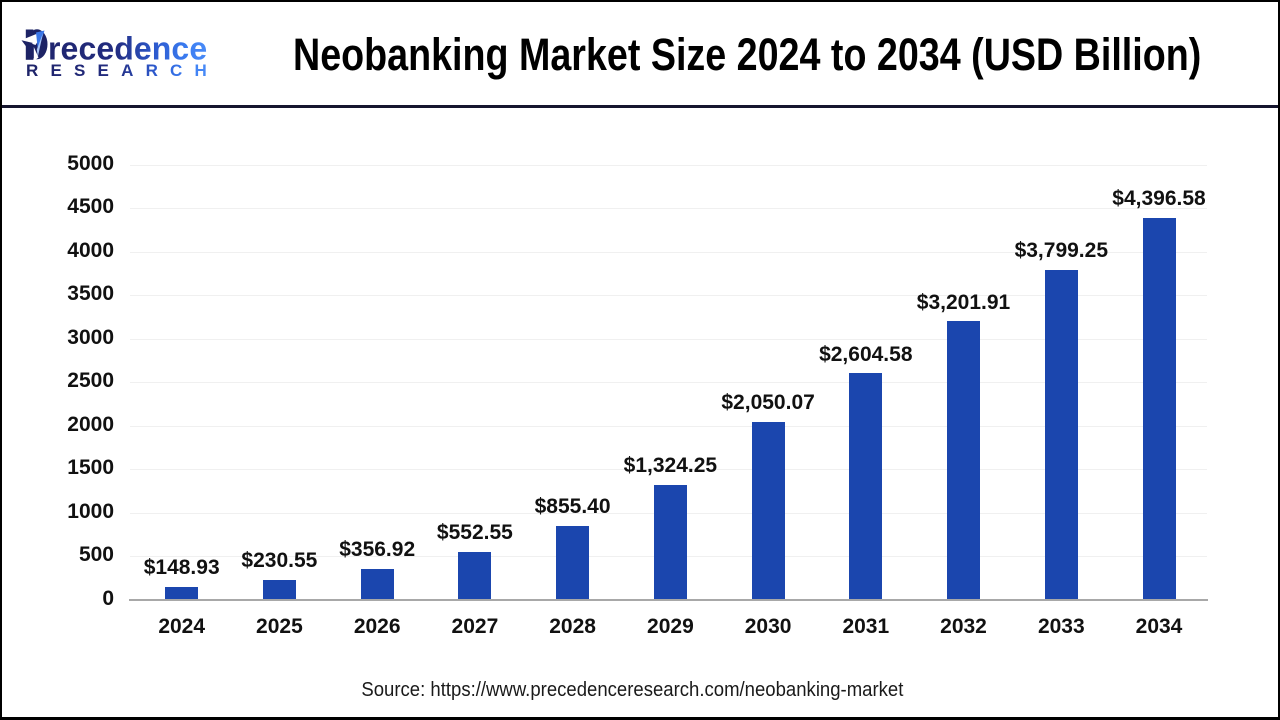 The height and width of the screenshot is (720, 1280). What do you see at coordinates (122, 70) in the screenshot?
I see `svg-text: RESEARCH` at bounding box center [122, 70].